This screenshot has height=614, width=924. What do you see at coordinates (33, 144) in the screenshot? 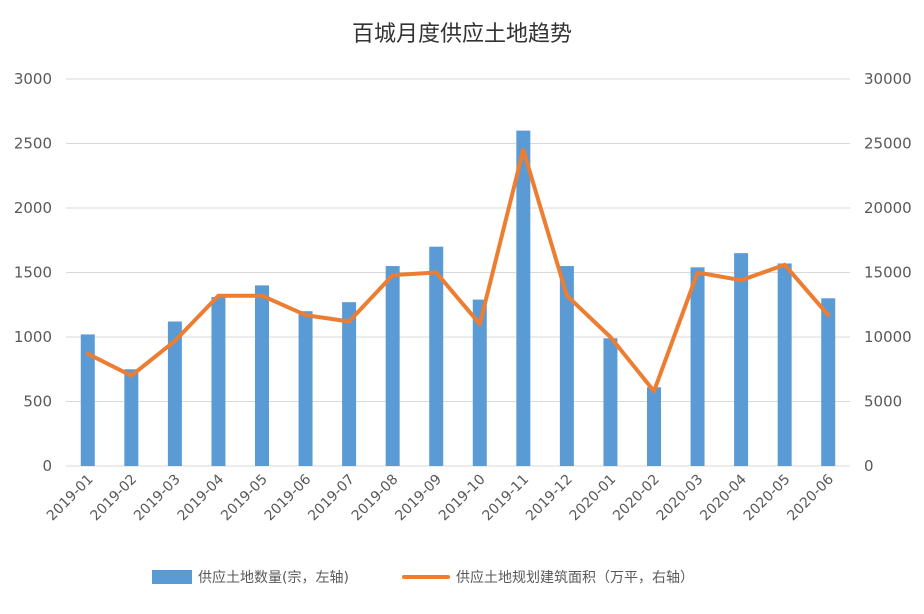
I see `left-tick-label: 2500` at bounding box center [33, 144].